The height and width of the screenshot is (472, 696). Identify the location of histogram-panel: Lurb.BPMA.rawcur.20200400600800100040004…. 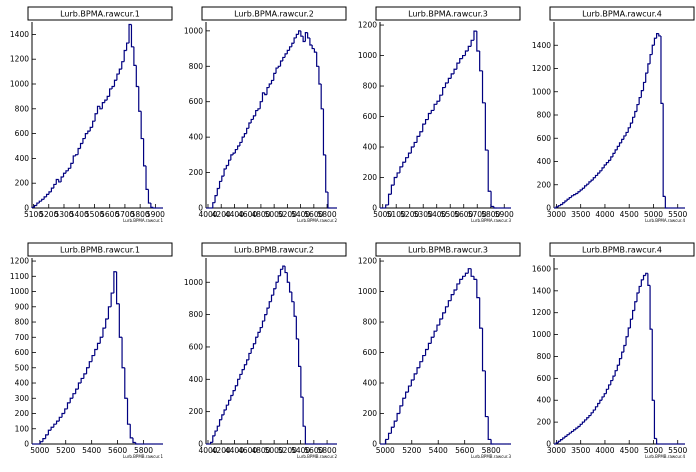
(265, 114).